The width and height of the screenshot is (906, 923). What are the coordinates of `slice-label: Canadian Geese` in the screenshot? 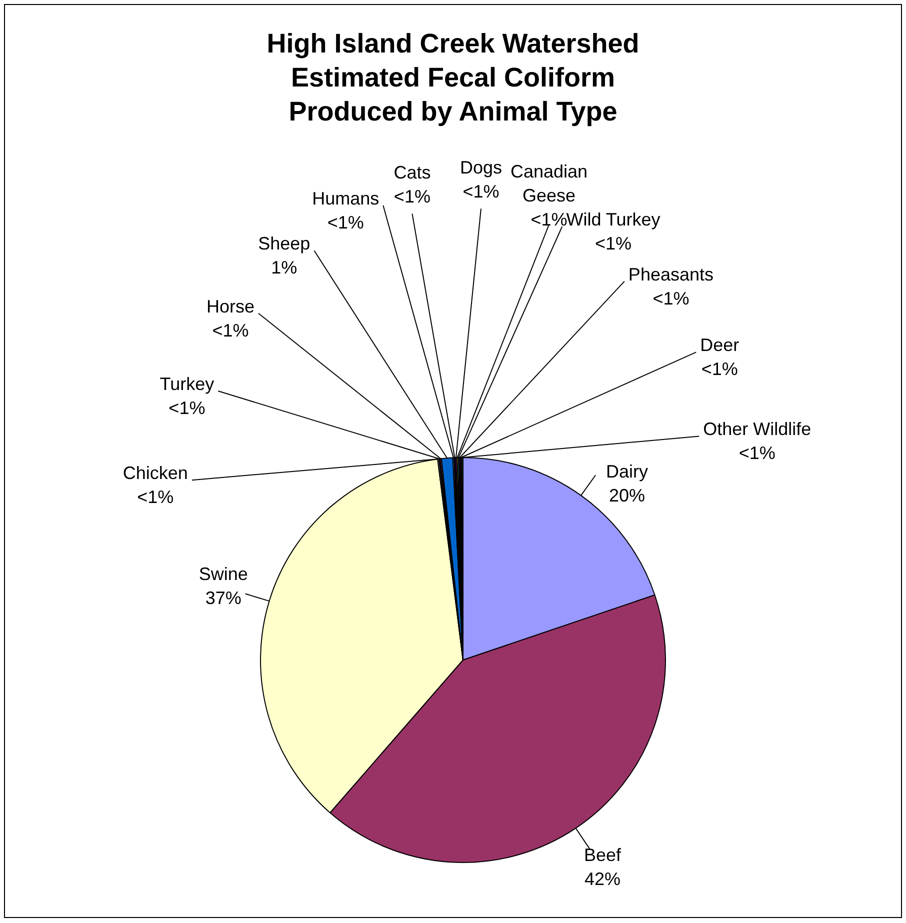 It's located at (549, 184).